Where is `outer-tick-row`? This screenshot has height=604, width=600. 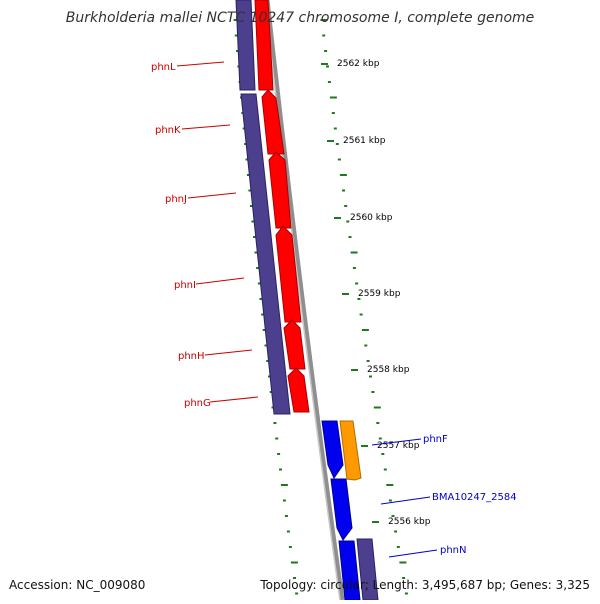 outer-tick-row is located at coordinates (364, 307).